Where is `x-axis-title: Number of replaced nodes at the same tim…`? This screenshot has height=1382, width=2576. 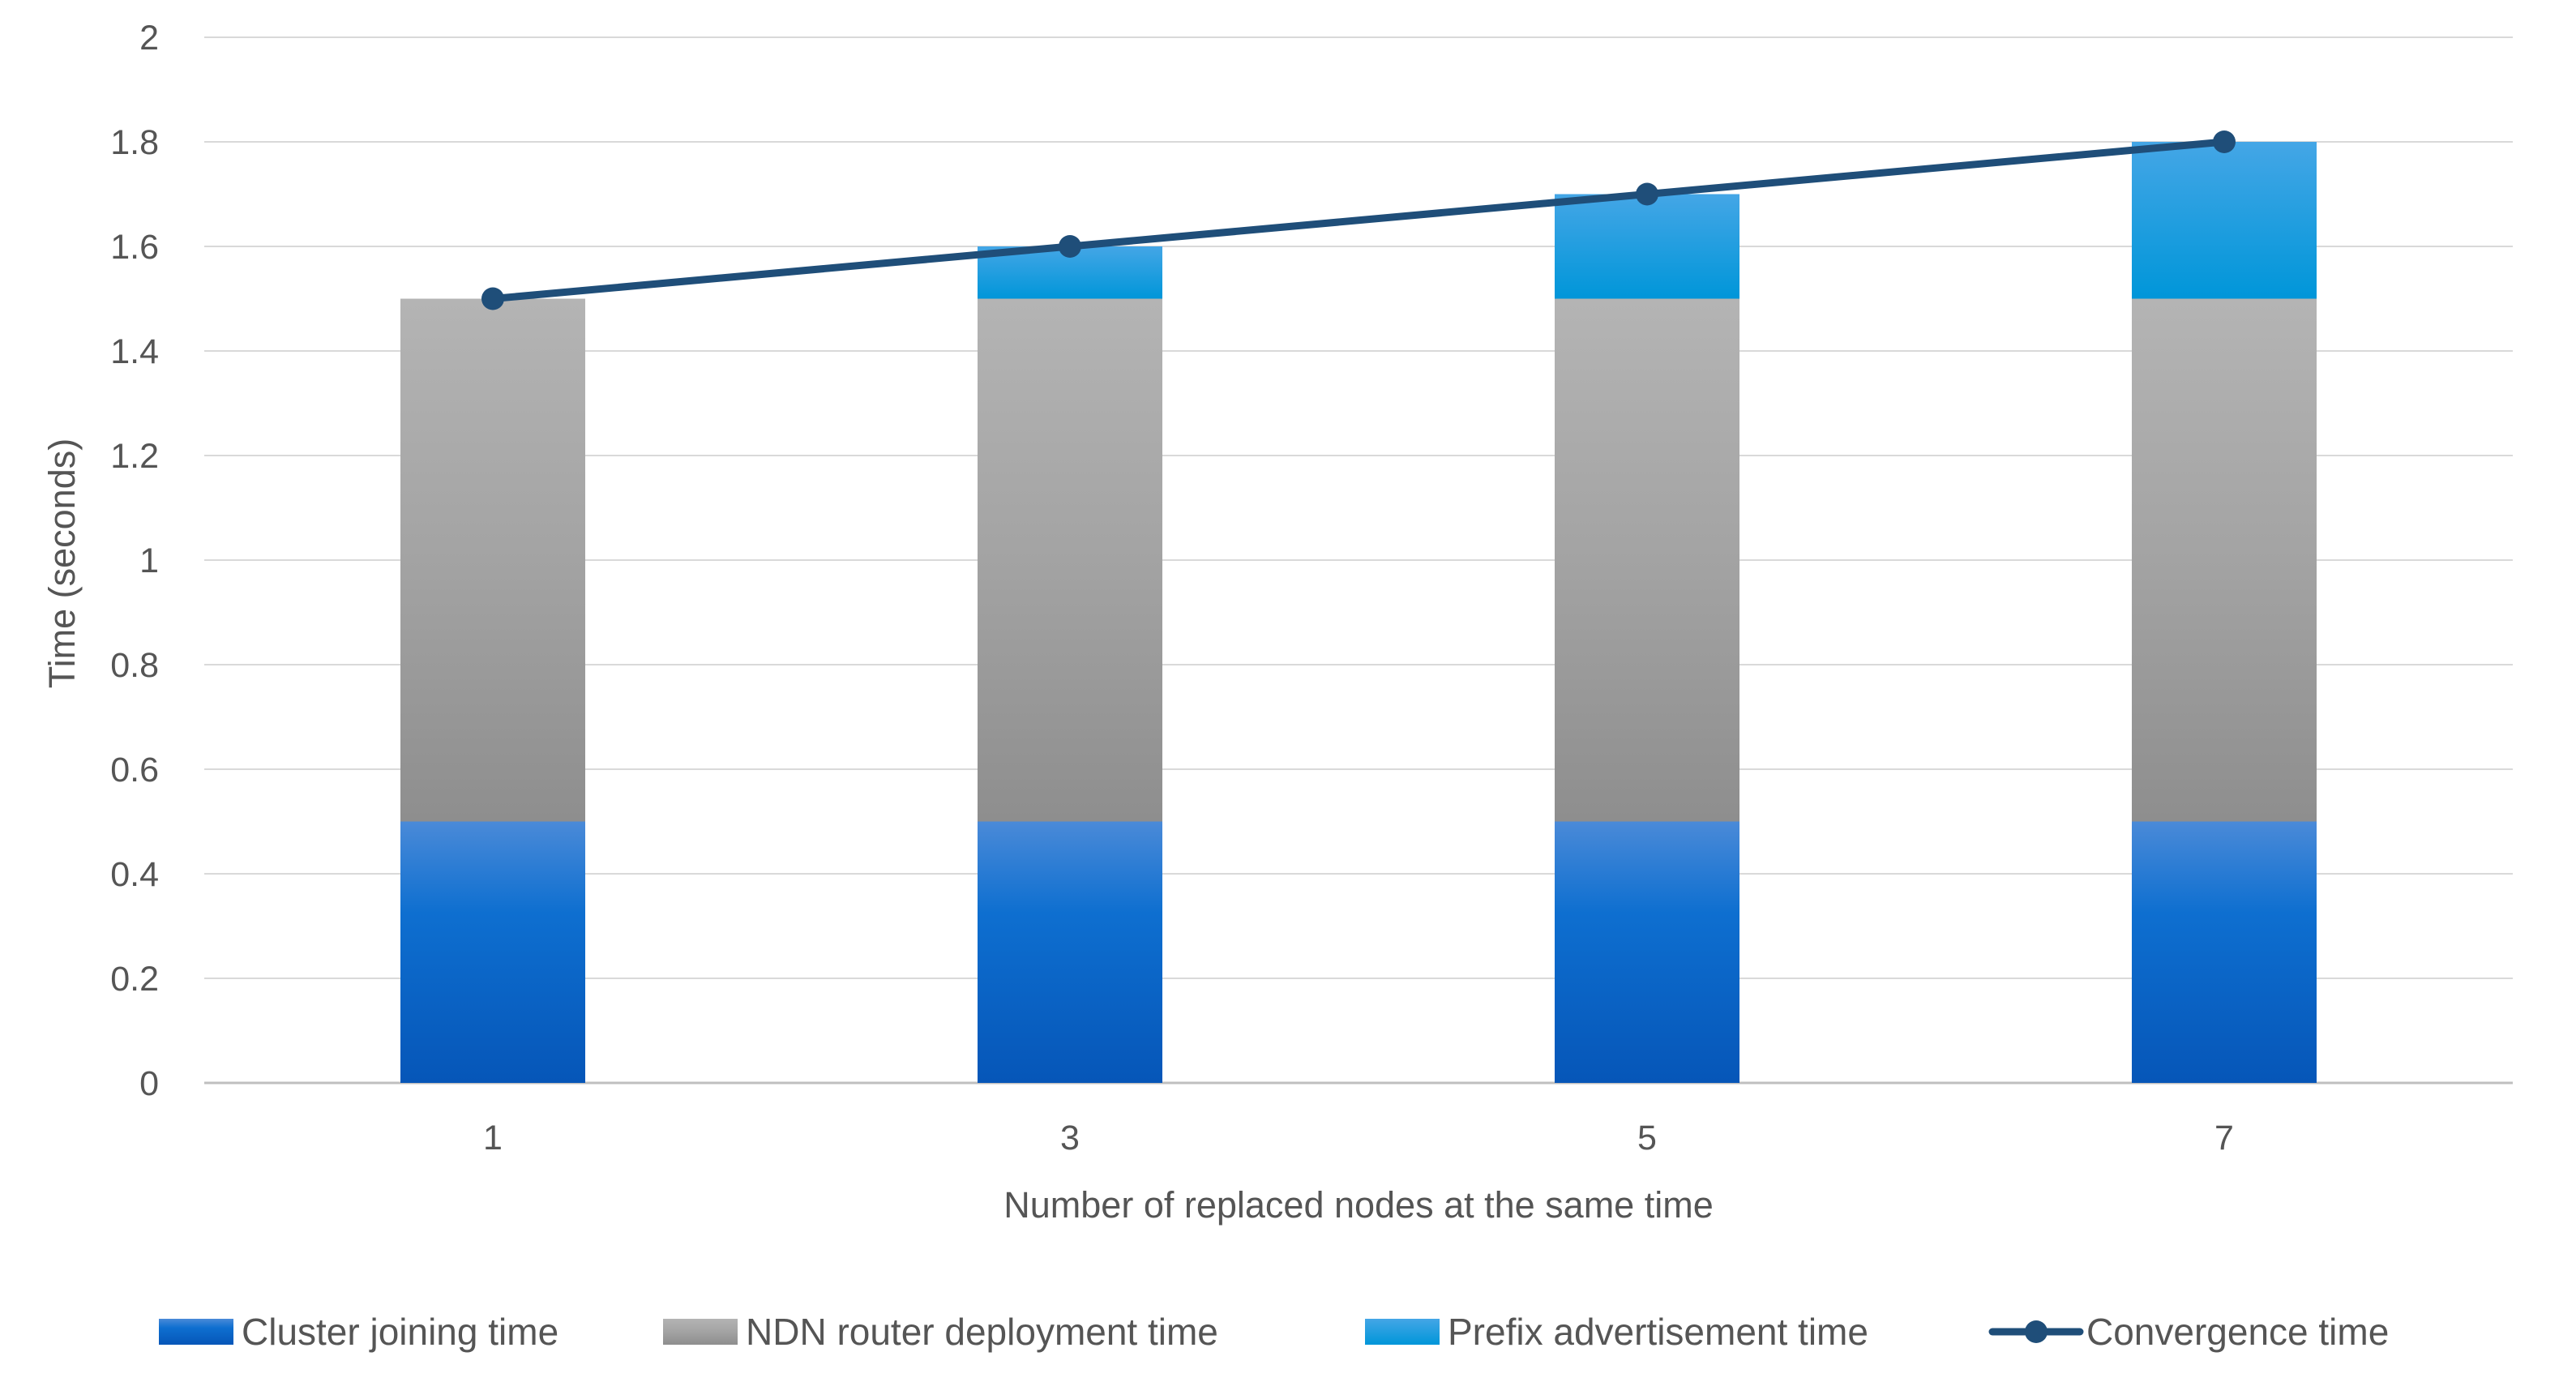
x-axis-title: Number of replaced nodes at the same tim… is located at coordinates (1358, 1205).